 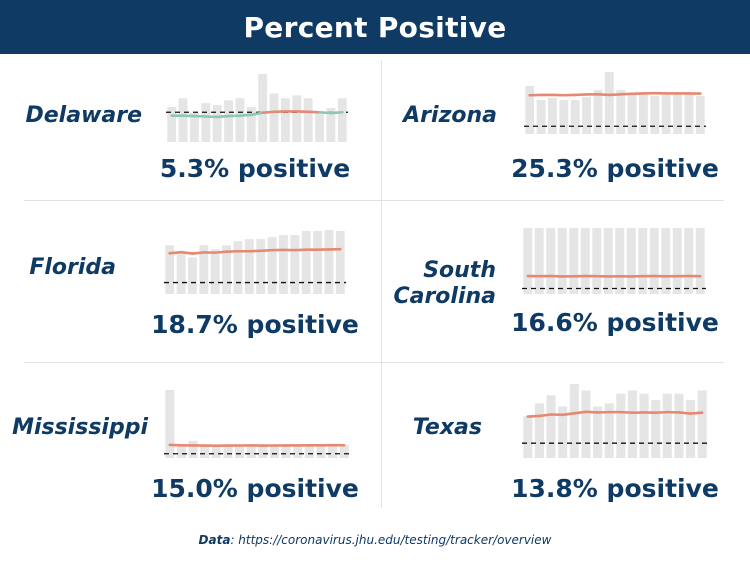 What do you see at coordinates (255, 488) in the screenshot?
I see `percent-positive-label: 15.0% positive` at bounding box center [255, 488].